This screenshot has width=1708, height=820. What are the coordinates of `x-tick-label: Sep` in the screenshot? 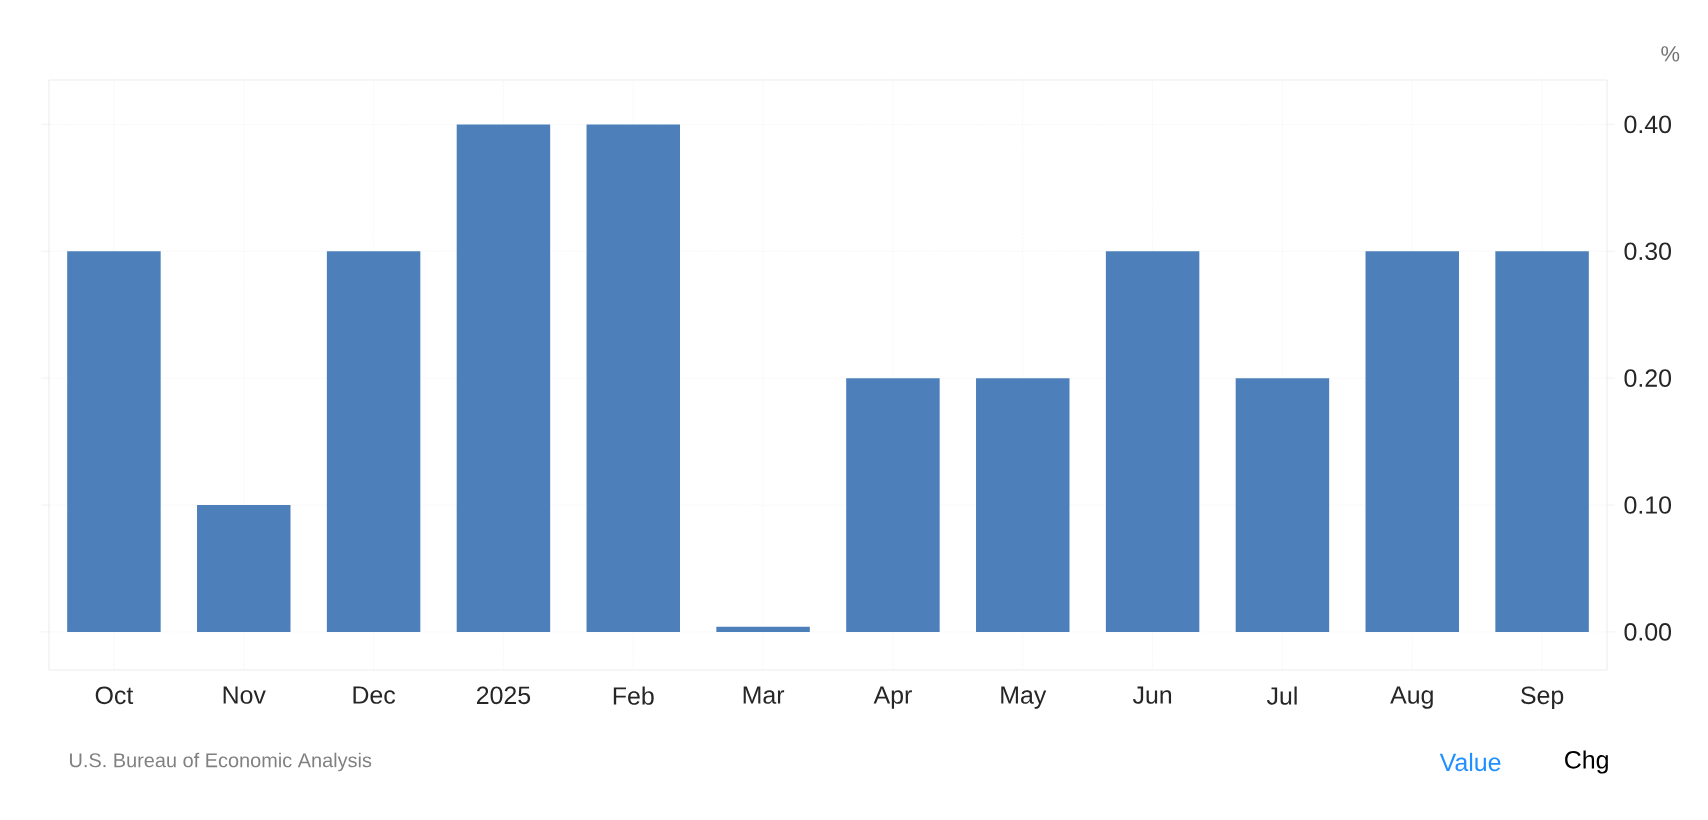 It's located at (1542, 698).